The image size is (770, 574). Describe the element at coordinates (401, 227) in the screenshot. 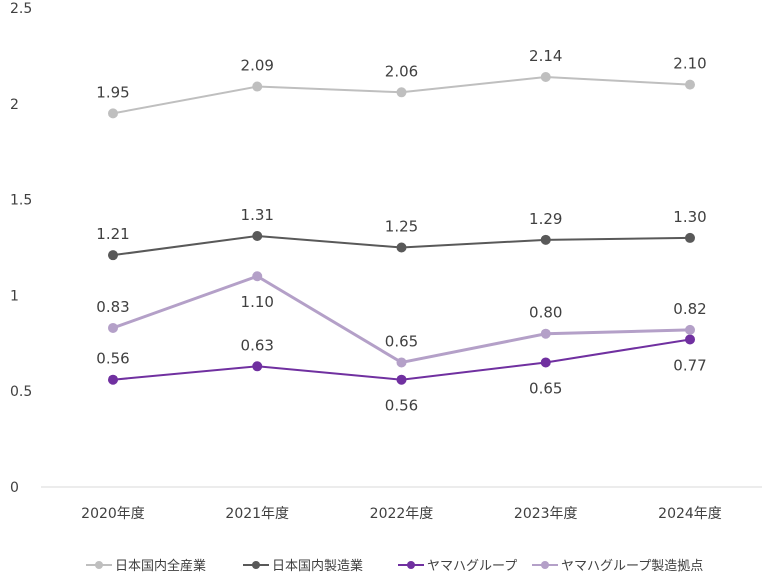

I see `data-label: 1.25` at that location.